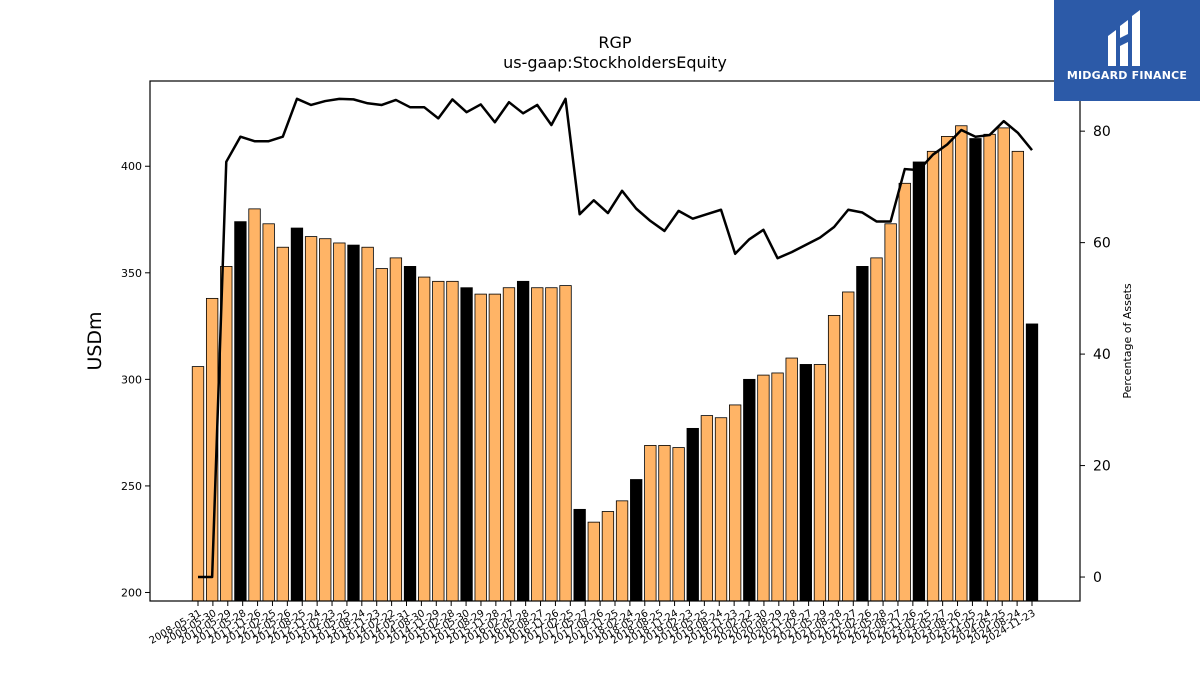 Image resolution: width=1200 pixels, height=675 pixels. Describe the element at coordinates (1124, 38) in the screenshot. I see `midgard-logo-icon` at that location.